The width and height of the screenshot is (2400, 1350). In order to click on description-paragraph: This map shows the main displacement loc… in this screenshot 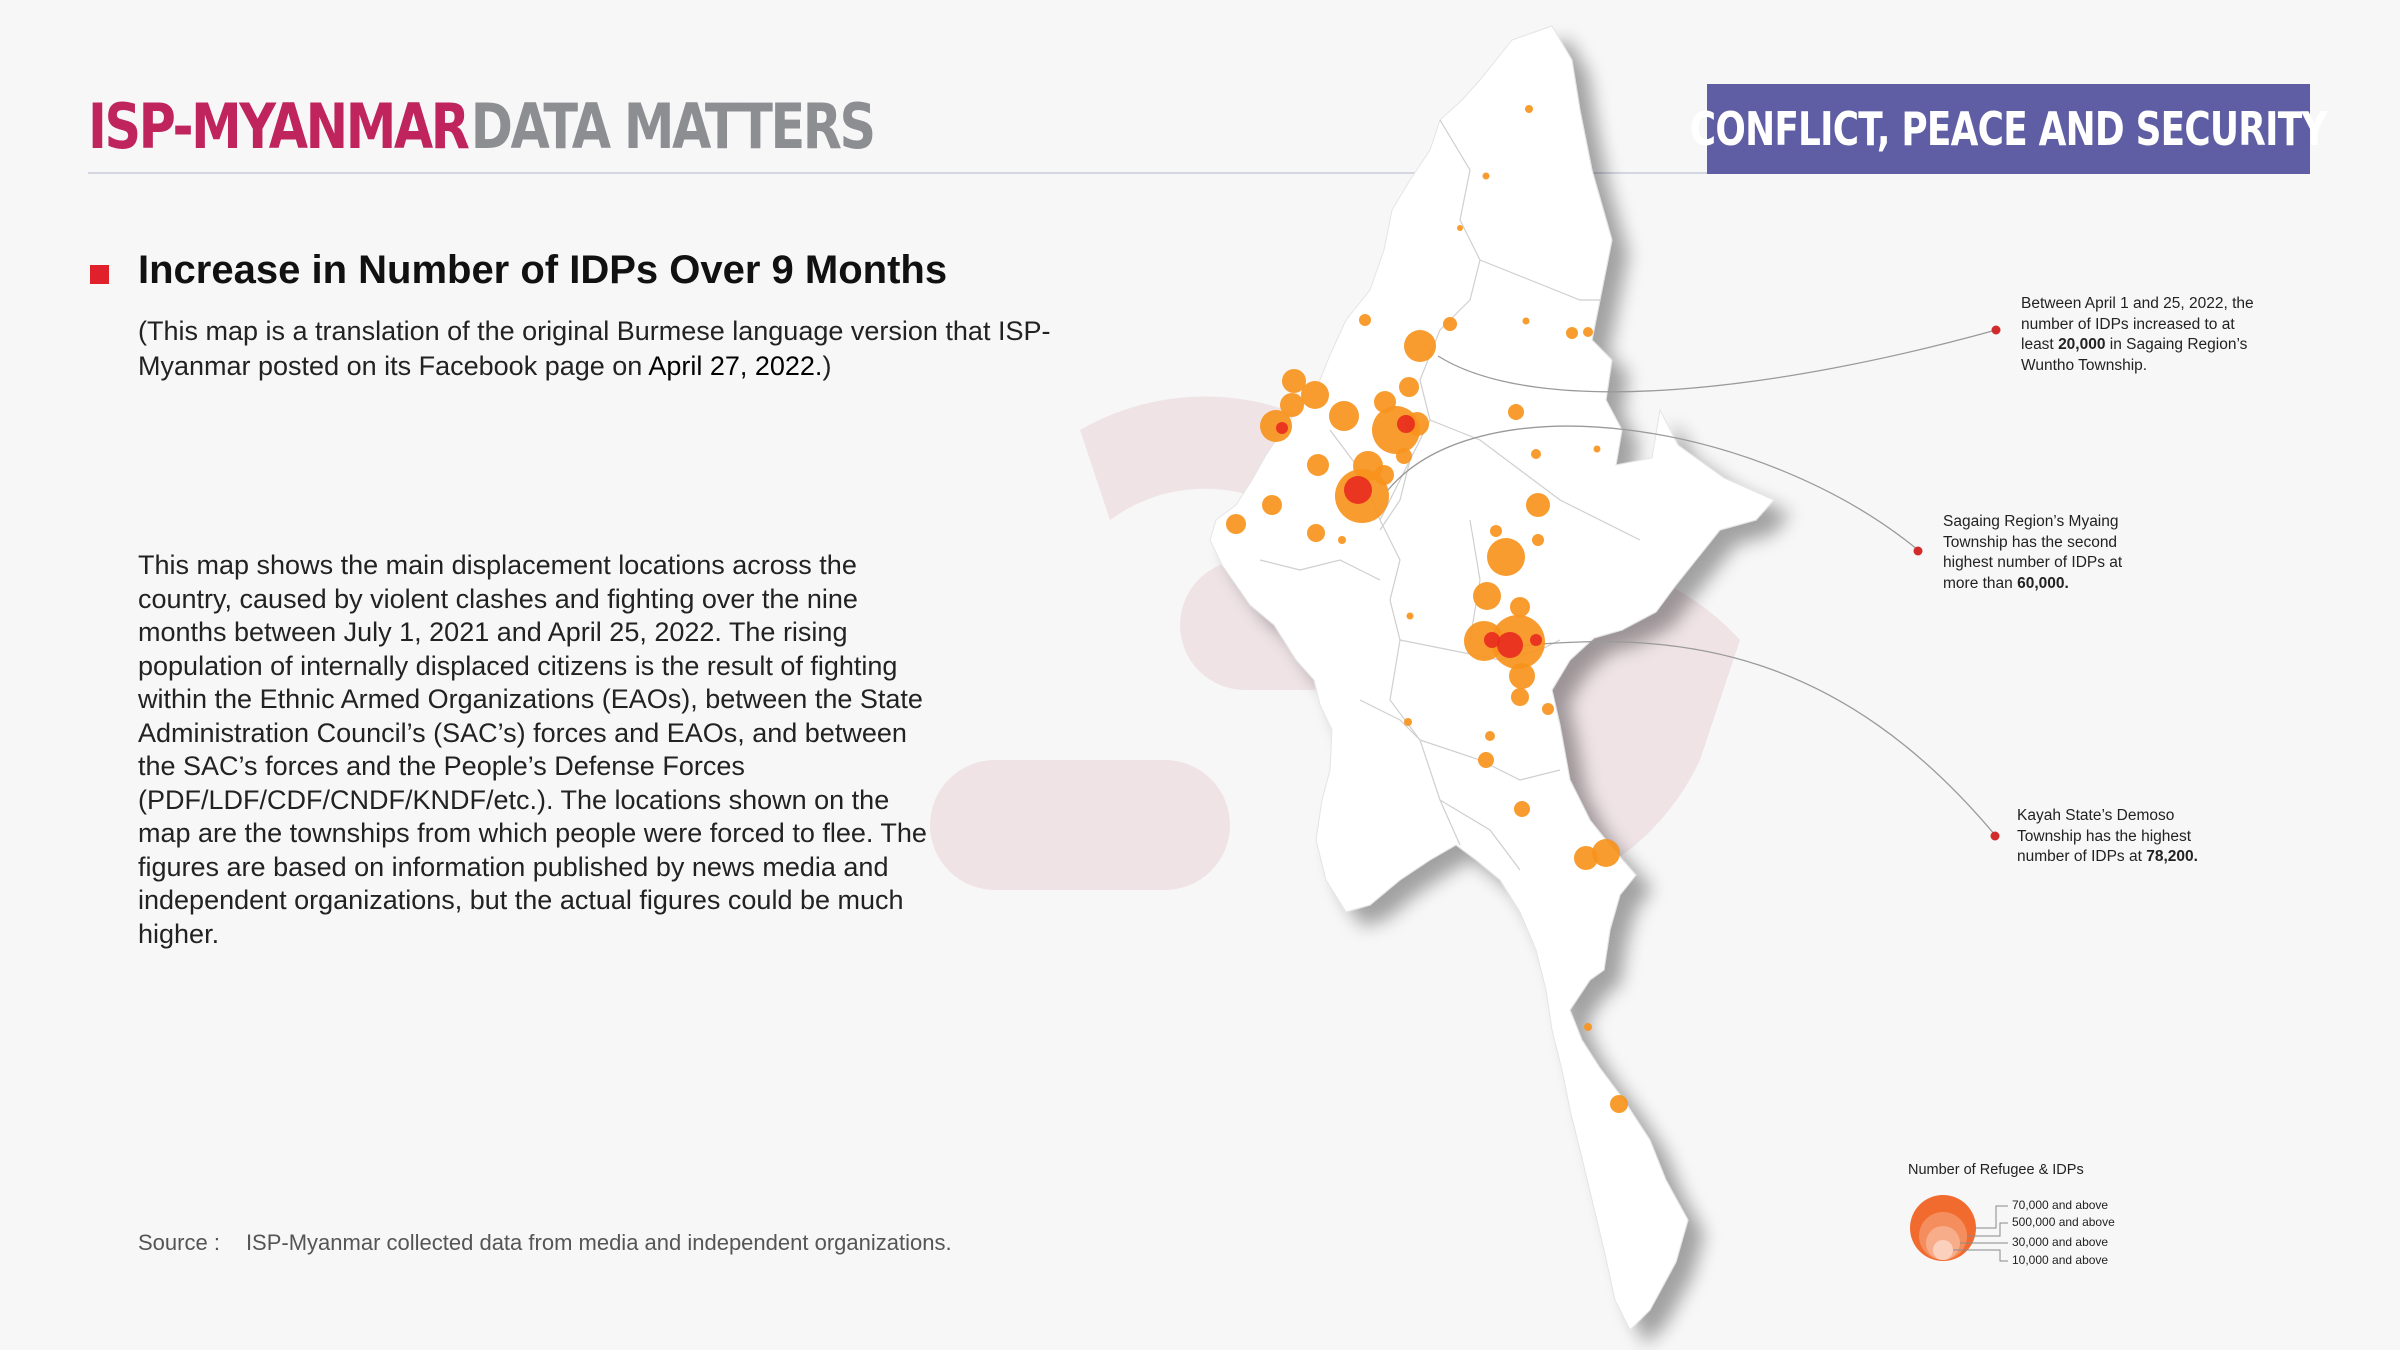, I will do `click(532, 749)`.